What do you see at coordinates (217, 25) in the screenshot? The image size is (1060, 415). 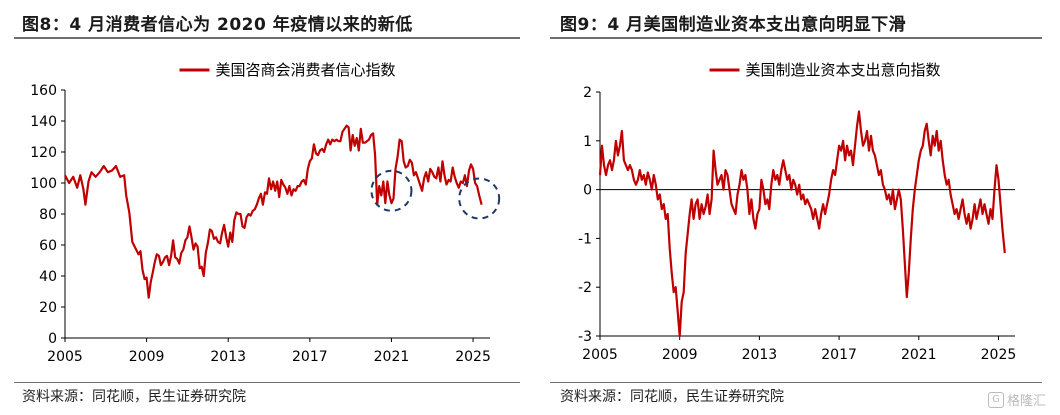 I see `left-chart-title: 图8：4 月消费者信心为 2020 年疫情以来的新低` at bounding box center [217, 25].